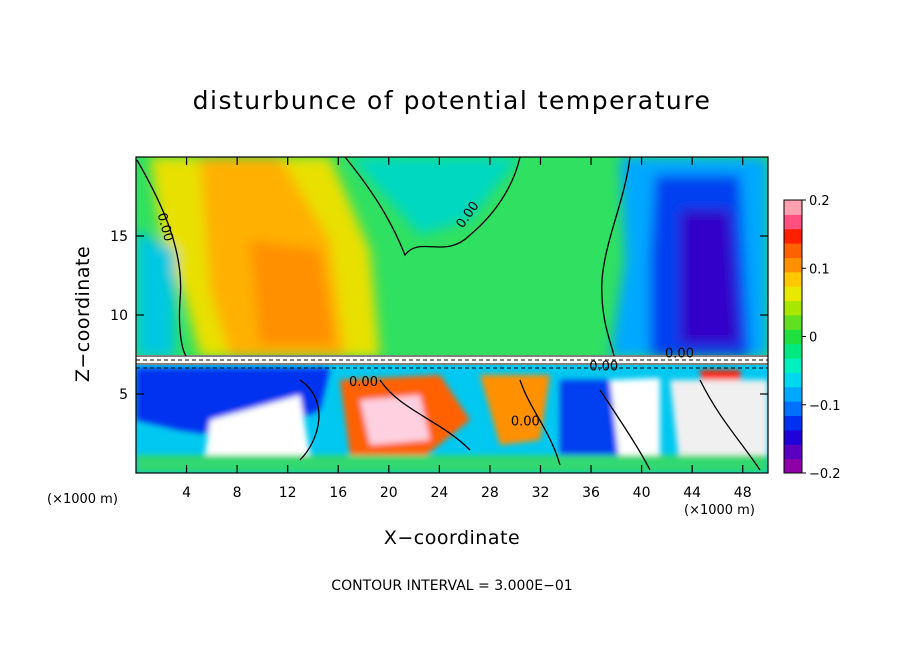 The image size is (904, 654). Describe the element at coordinates (819, 269) in the screenshot. I see `colorbar-label-1: 0.1` at that location.